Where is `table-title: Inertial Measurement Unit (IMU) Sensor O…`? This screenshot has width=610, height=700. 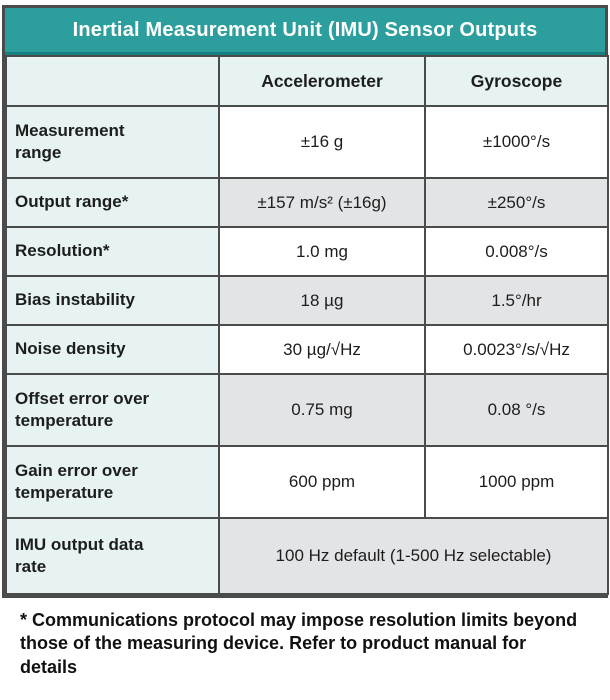 table-title: Inertial Measurement Unit (IMU) Sensor O… is located at coordinates (305, 29).